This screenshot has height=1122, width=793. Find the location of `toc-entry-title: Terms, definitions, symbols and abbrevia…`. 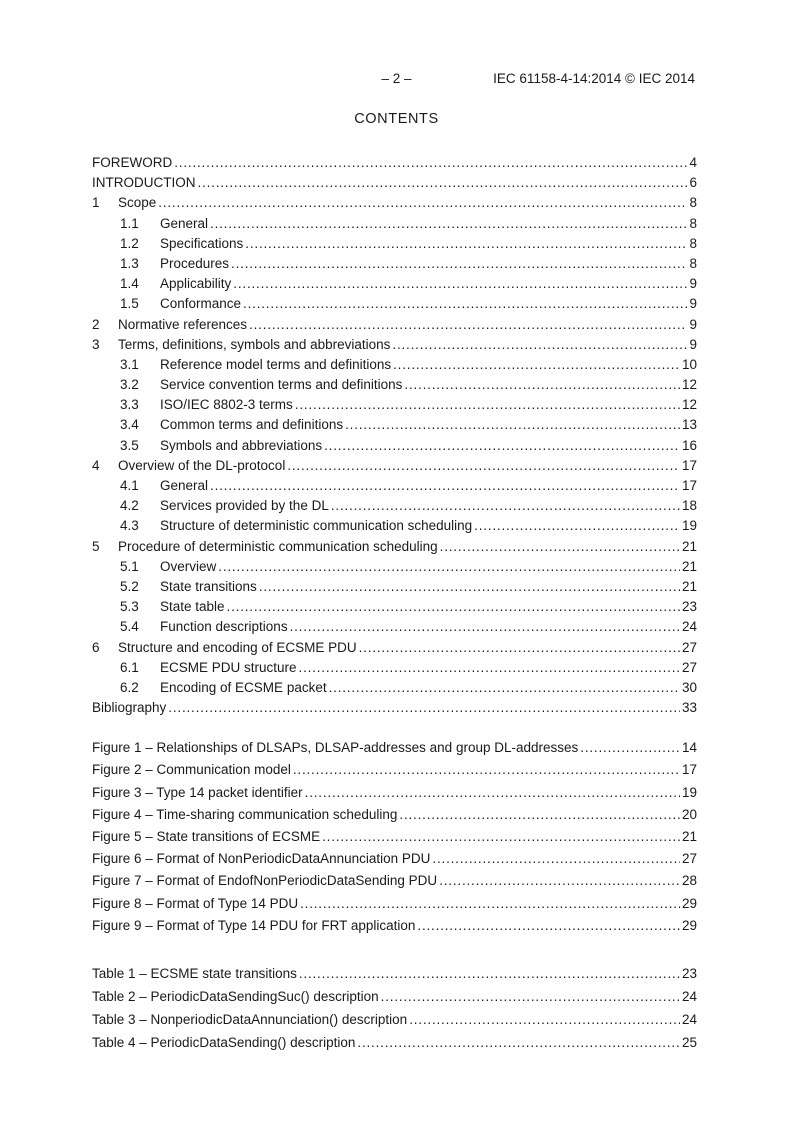

toc-entry-title: Terms, definitions, symbols and abbrevia… is located at coordinates (254, 344).